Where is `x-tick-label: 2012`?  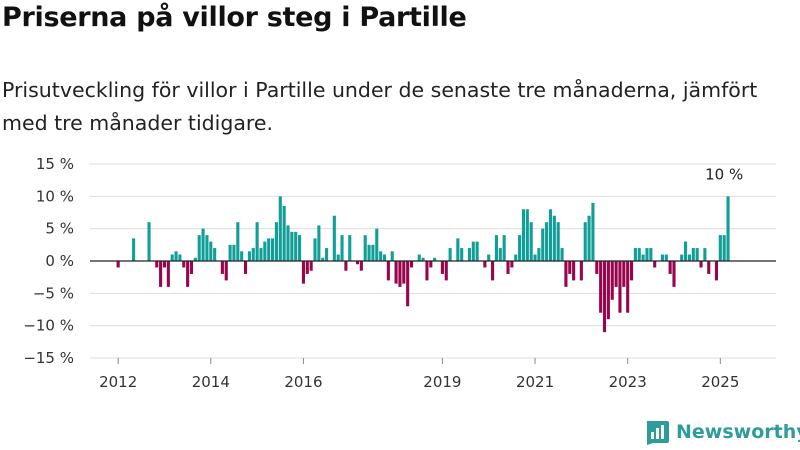 x-tick-label: 2012 is located at coordinates (118, 382).